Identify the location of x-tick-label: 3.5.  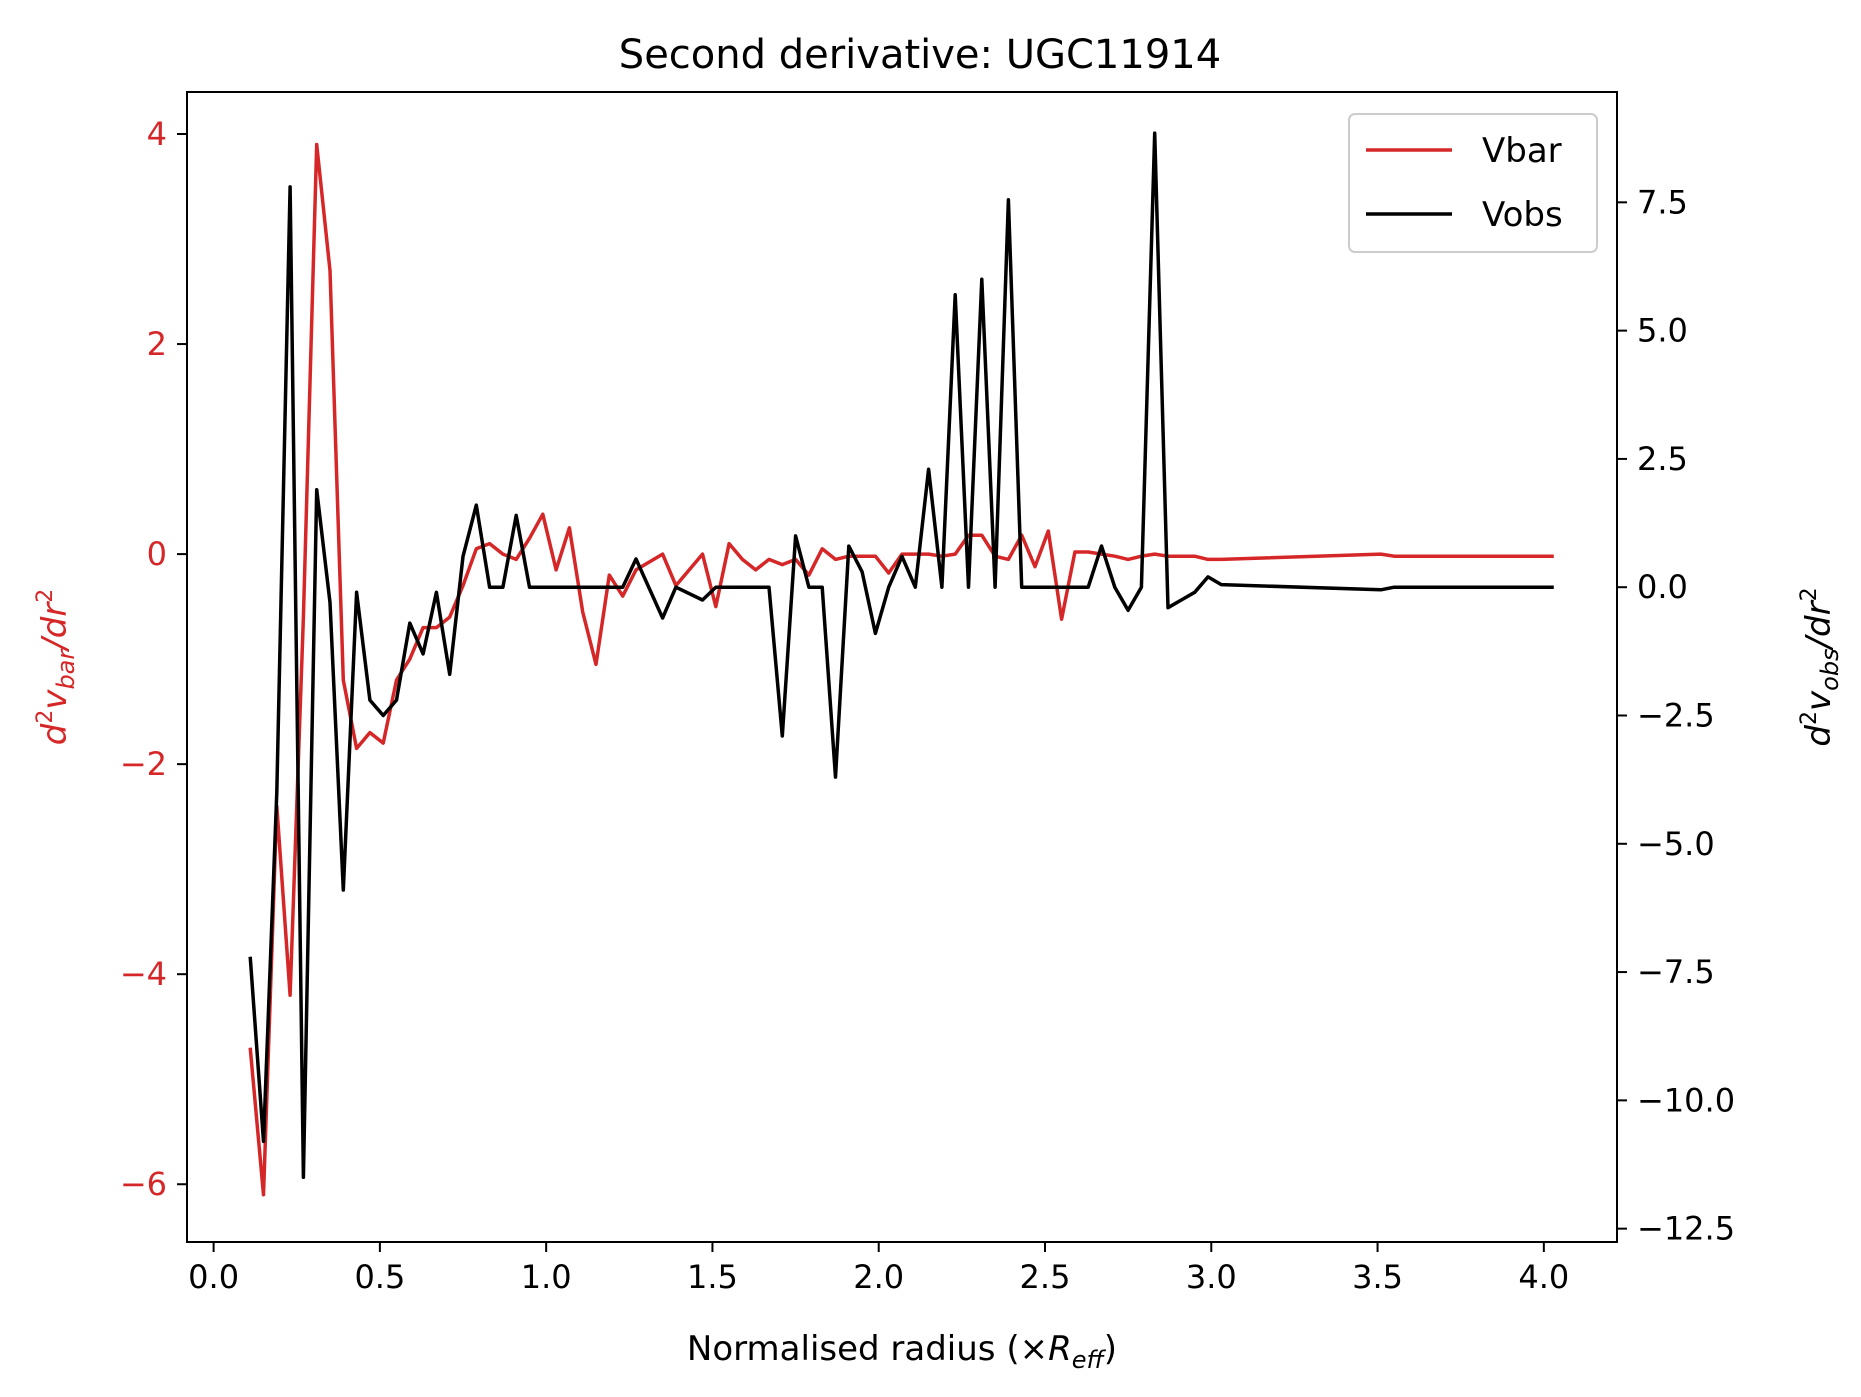
(1377, 1277).